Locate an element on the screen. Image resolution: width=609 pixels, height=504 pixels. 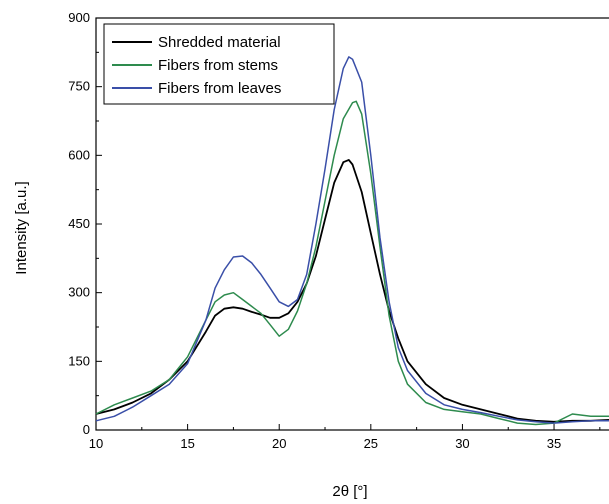
legend-label: Fibers from stems is located at coordinates (218, 65).